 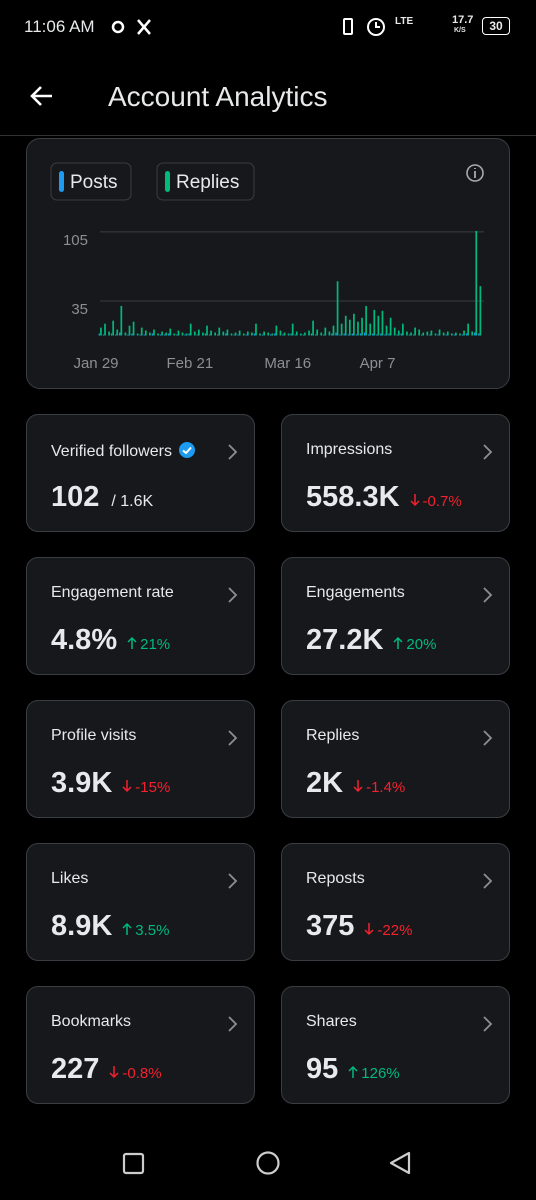 I want to click on metric-change-text: 20%, so click(x=421, y=644).